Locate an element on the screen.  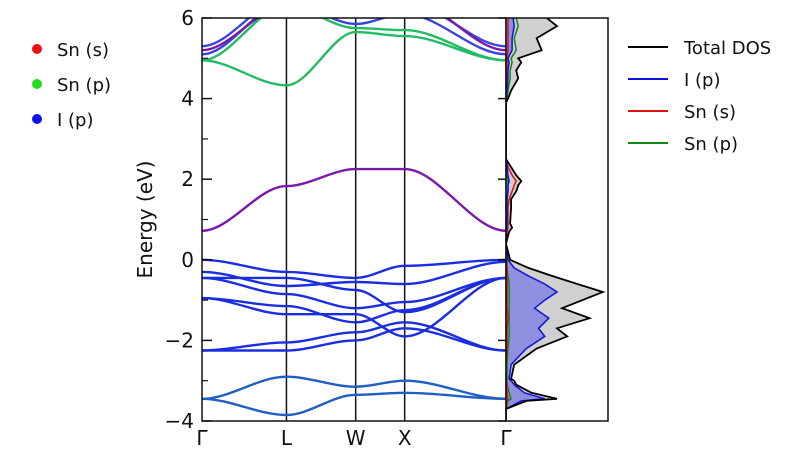
y-tick-label: 6 is located at coordinates (187, 18).